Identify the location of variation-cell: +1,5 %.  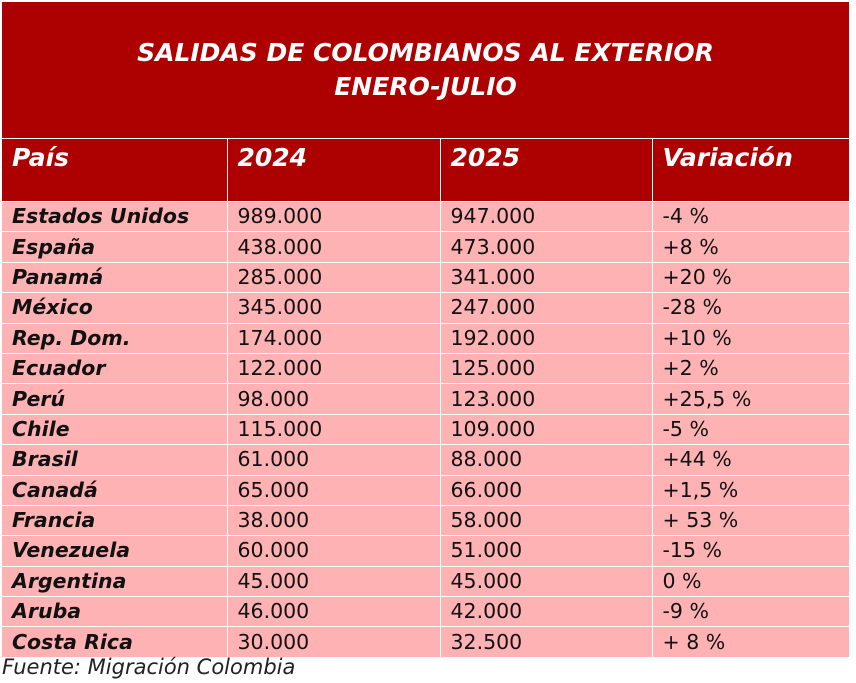
(750, 490).